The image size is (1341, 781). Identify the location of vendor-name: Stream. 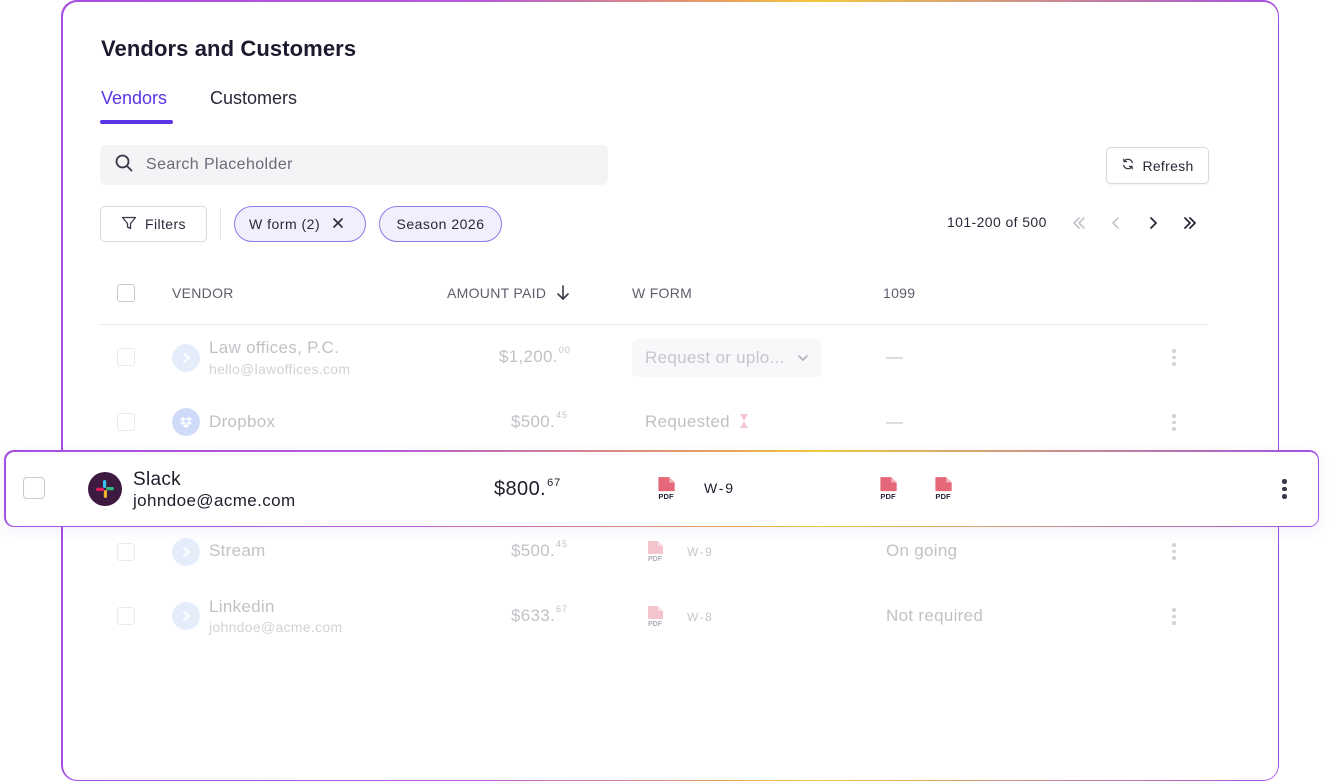
(237, 550).